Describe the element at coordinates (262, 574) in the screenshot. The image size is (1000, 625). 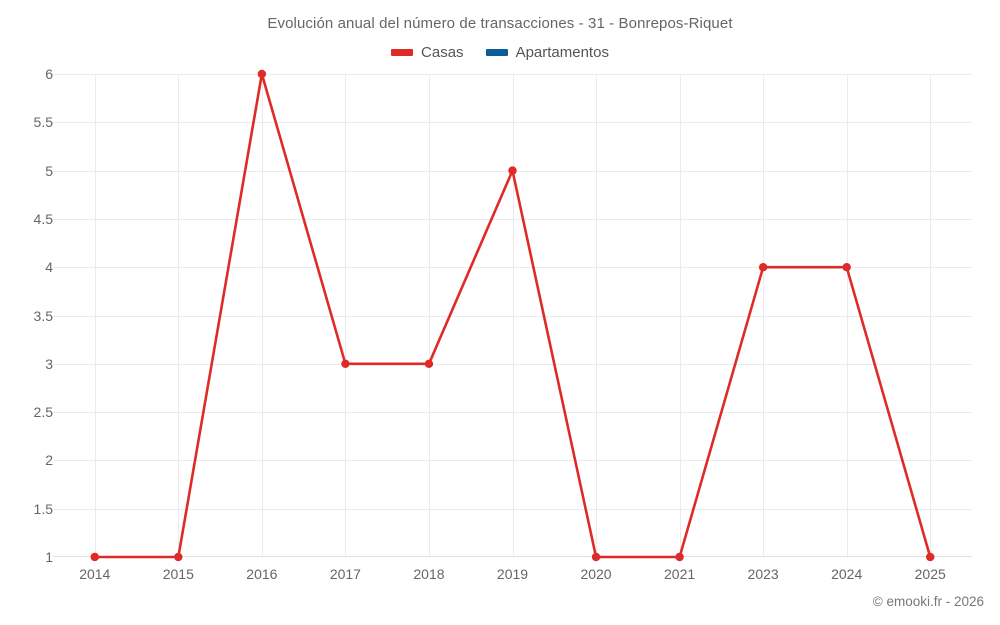
I see `x-axis-tick-label: 2016` at that location.